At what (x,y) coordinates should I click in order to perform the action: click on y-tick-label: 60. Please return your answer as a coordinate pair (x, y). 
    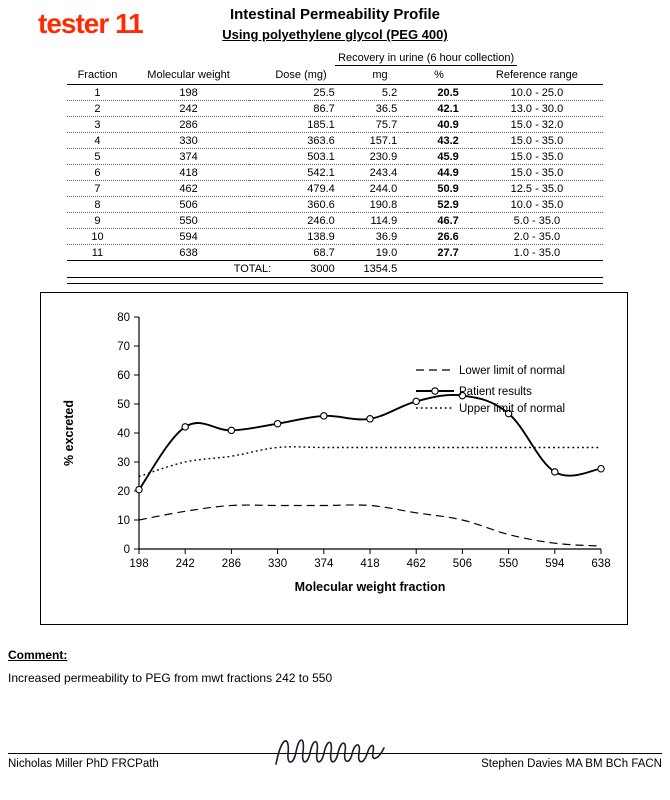
    Looking at the image, I should click on (123, 376).